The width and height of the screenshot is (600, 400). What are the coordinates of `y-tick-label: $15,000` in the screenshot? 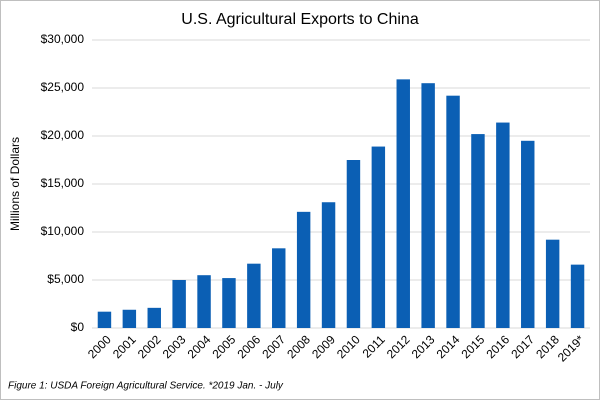 It's located at (63, 183).